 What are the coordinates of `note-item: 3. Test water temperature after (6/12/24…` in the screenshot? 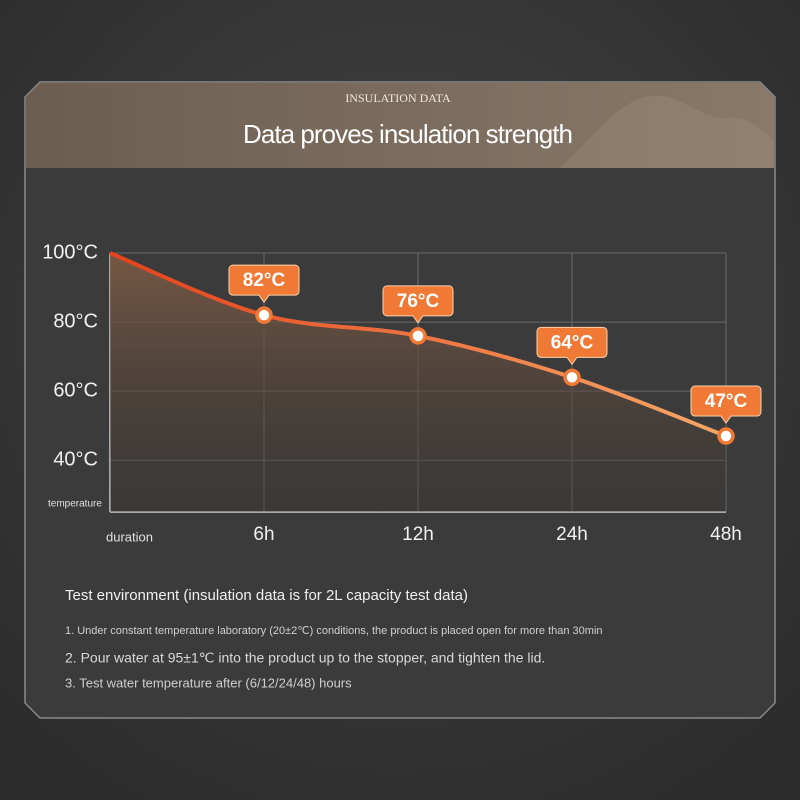 It's located at (208, 682).